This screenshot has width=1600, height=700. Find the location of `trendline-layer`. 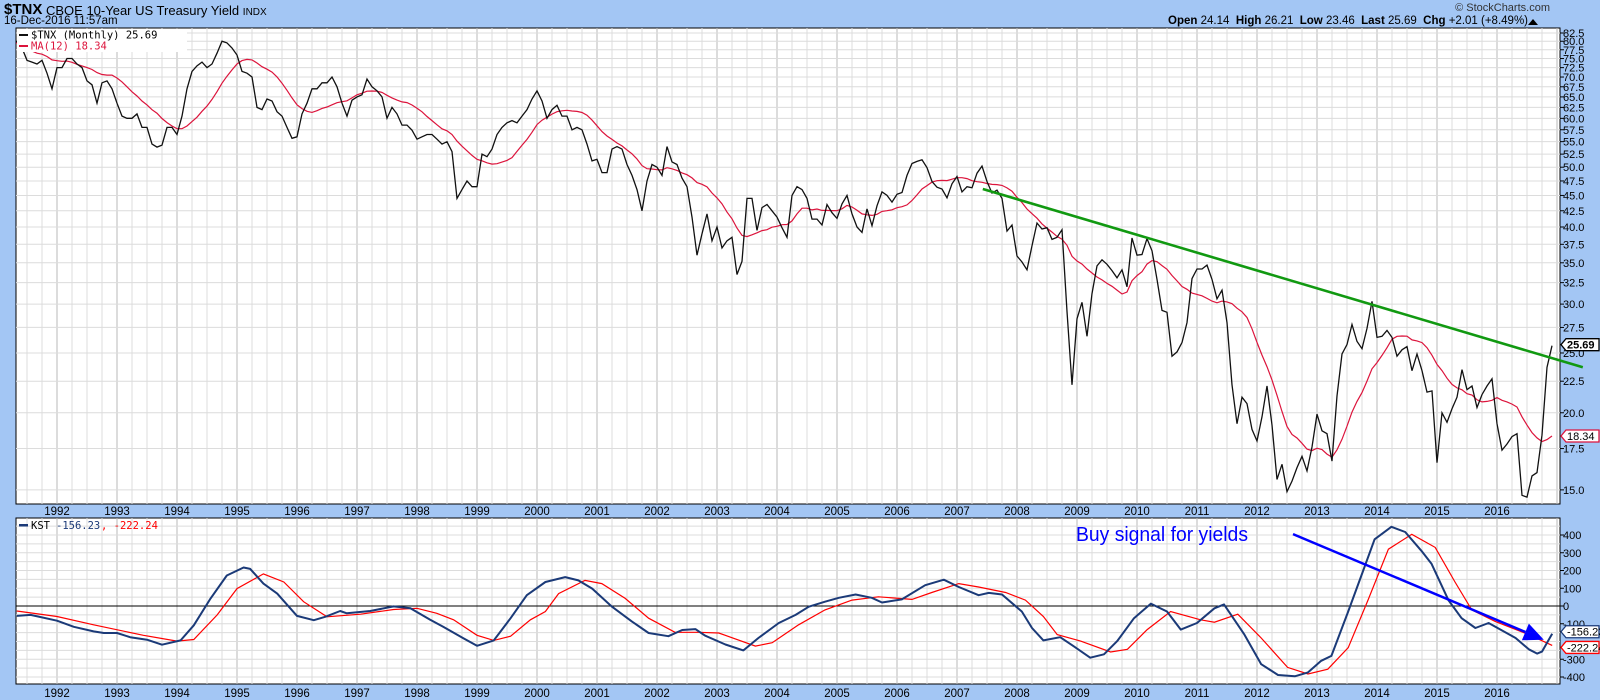

trendline-layer is located at coordinates (1283, 278).